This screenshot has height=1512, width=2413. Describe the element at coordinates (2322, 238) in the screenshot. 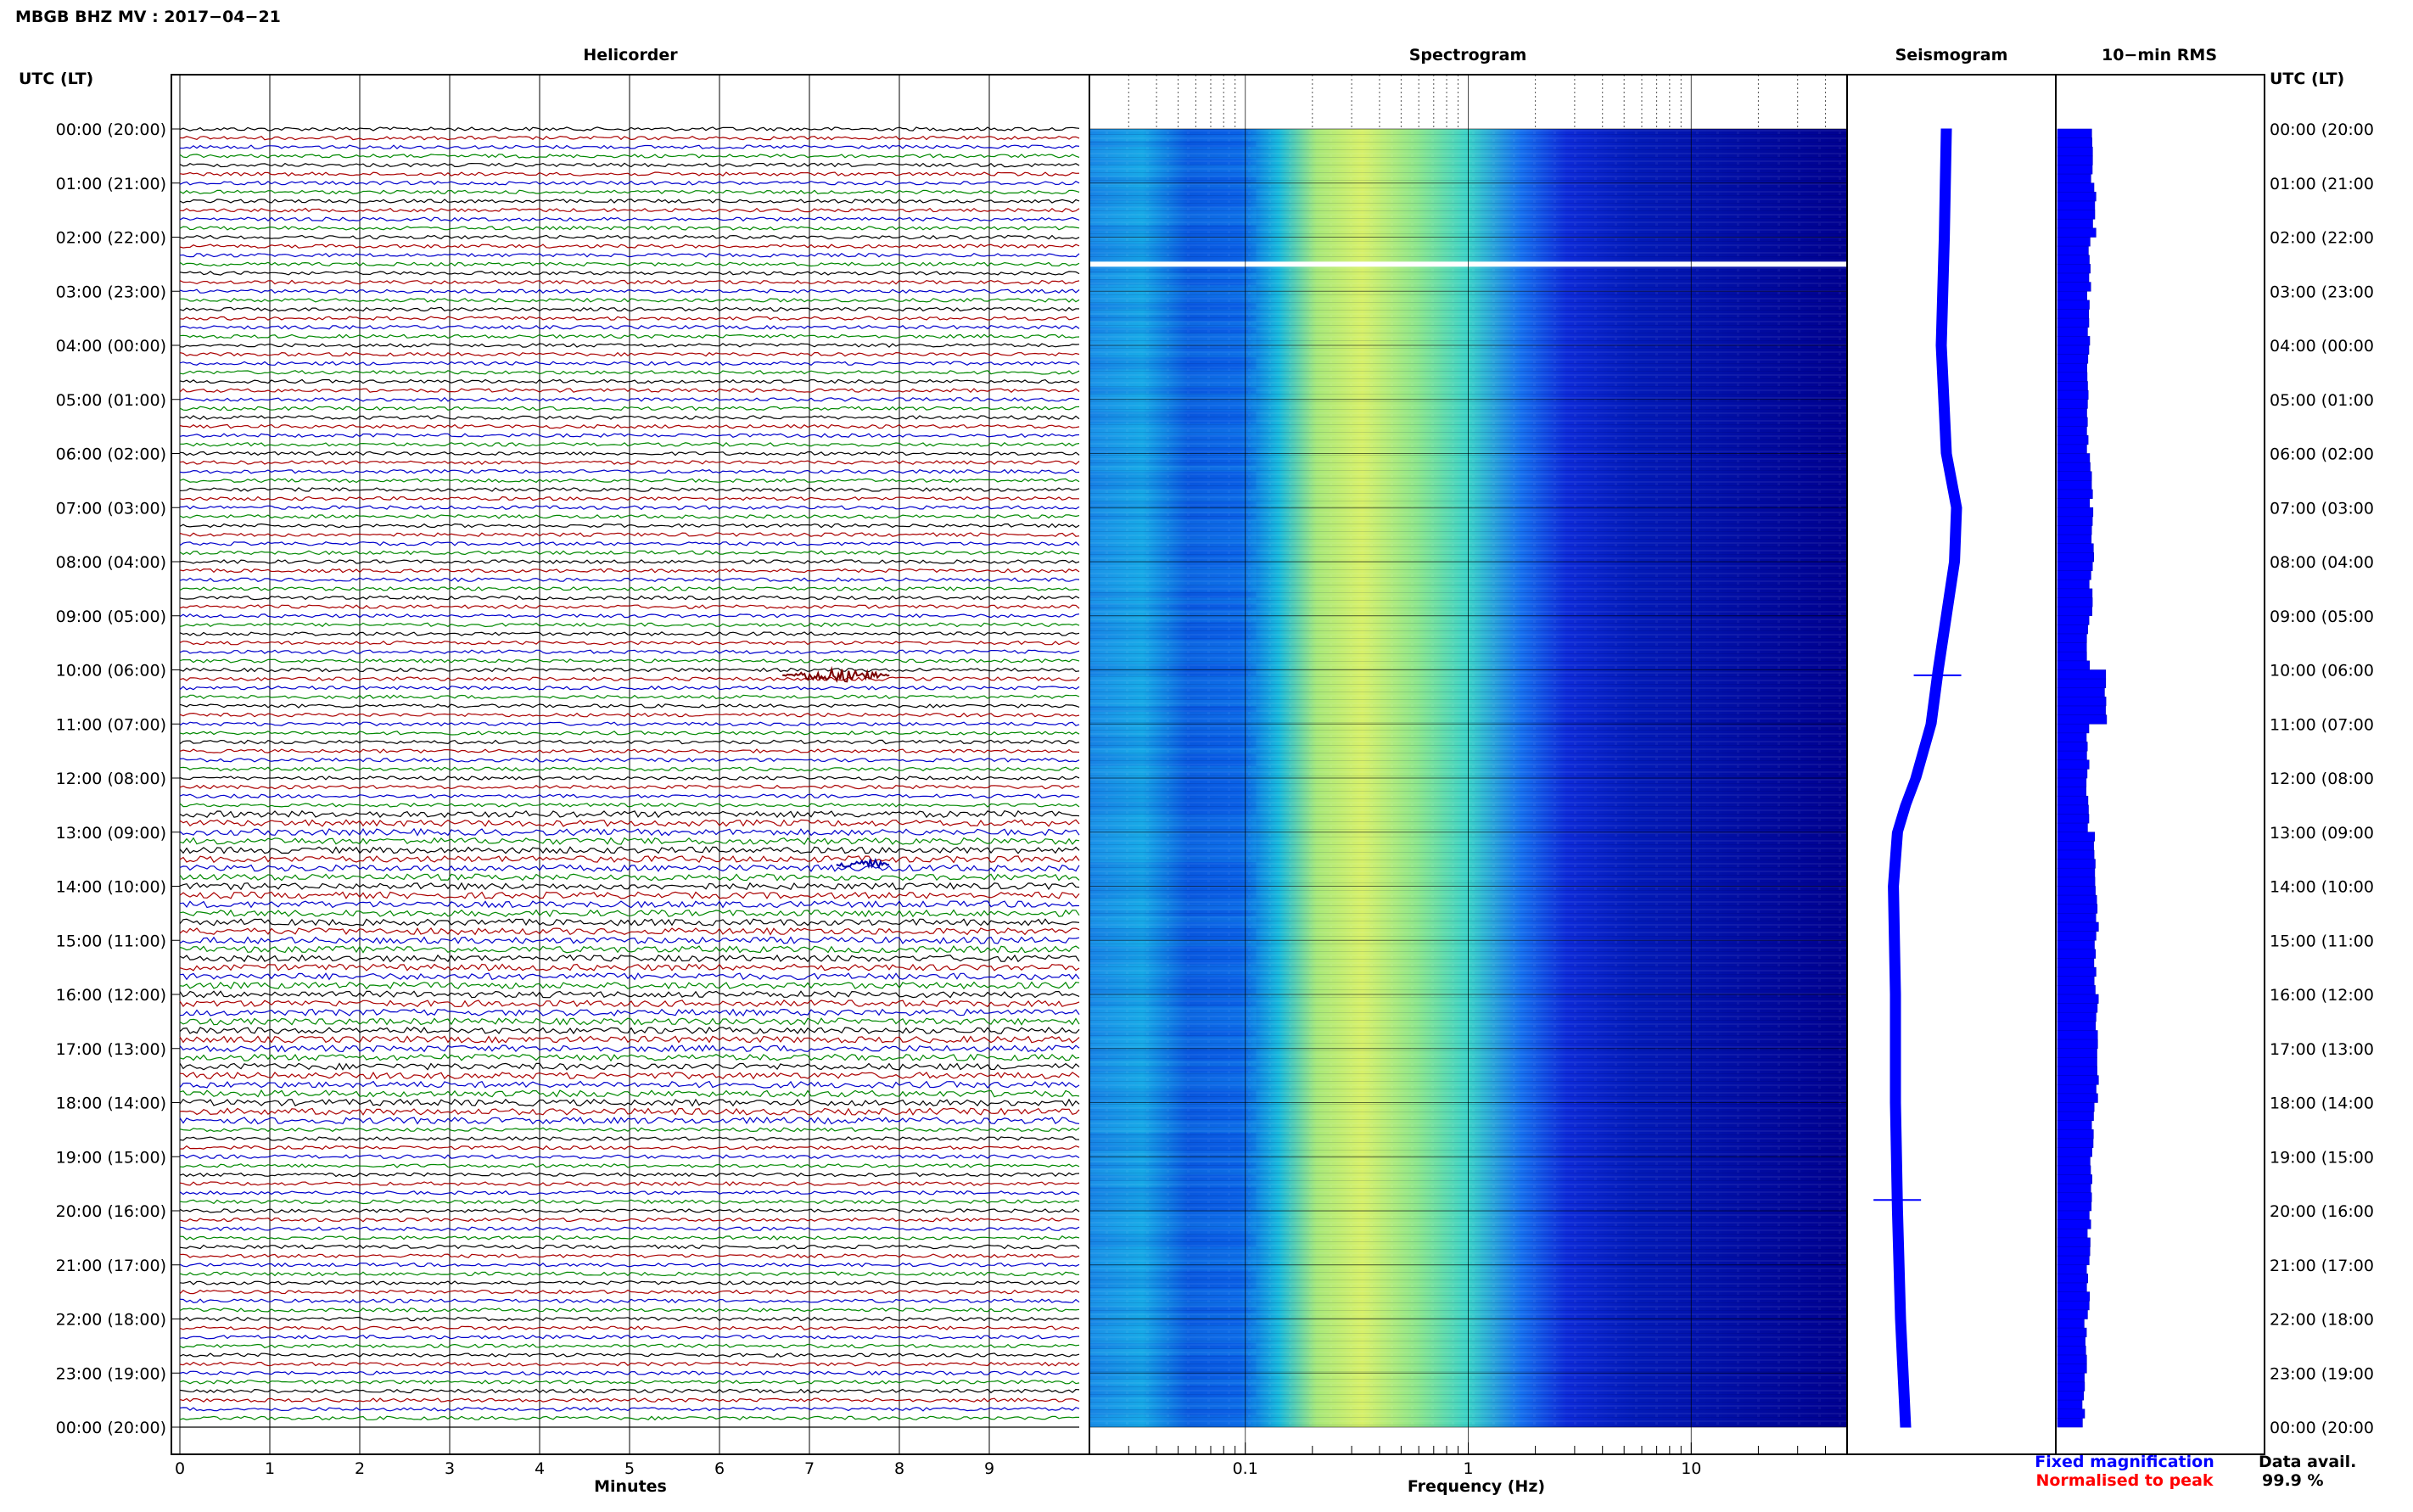

I see `right-time-label: 02:00 (22:00` at that location.